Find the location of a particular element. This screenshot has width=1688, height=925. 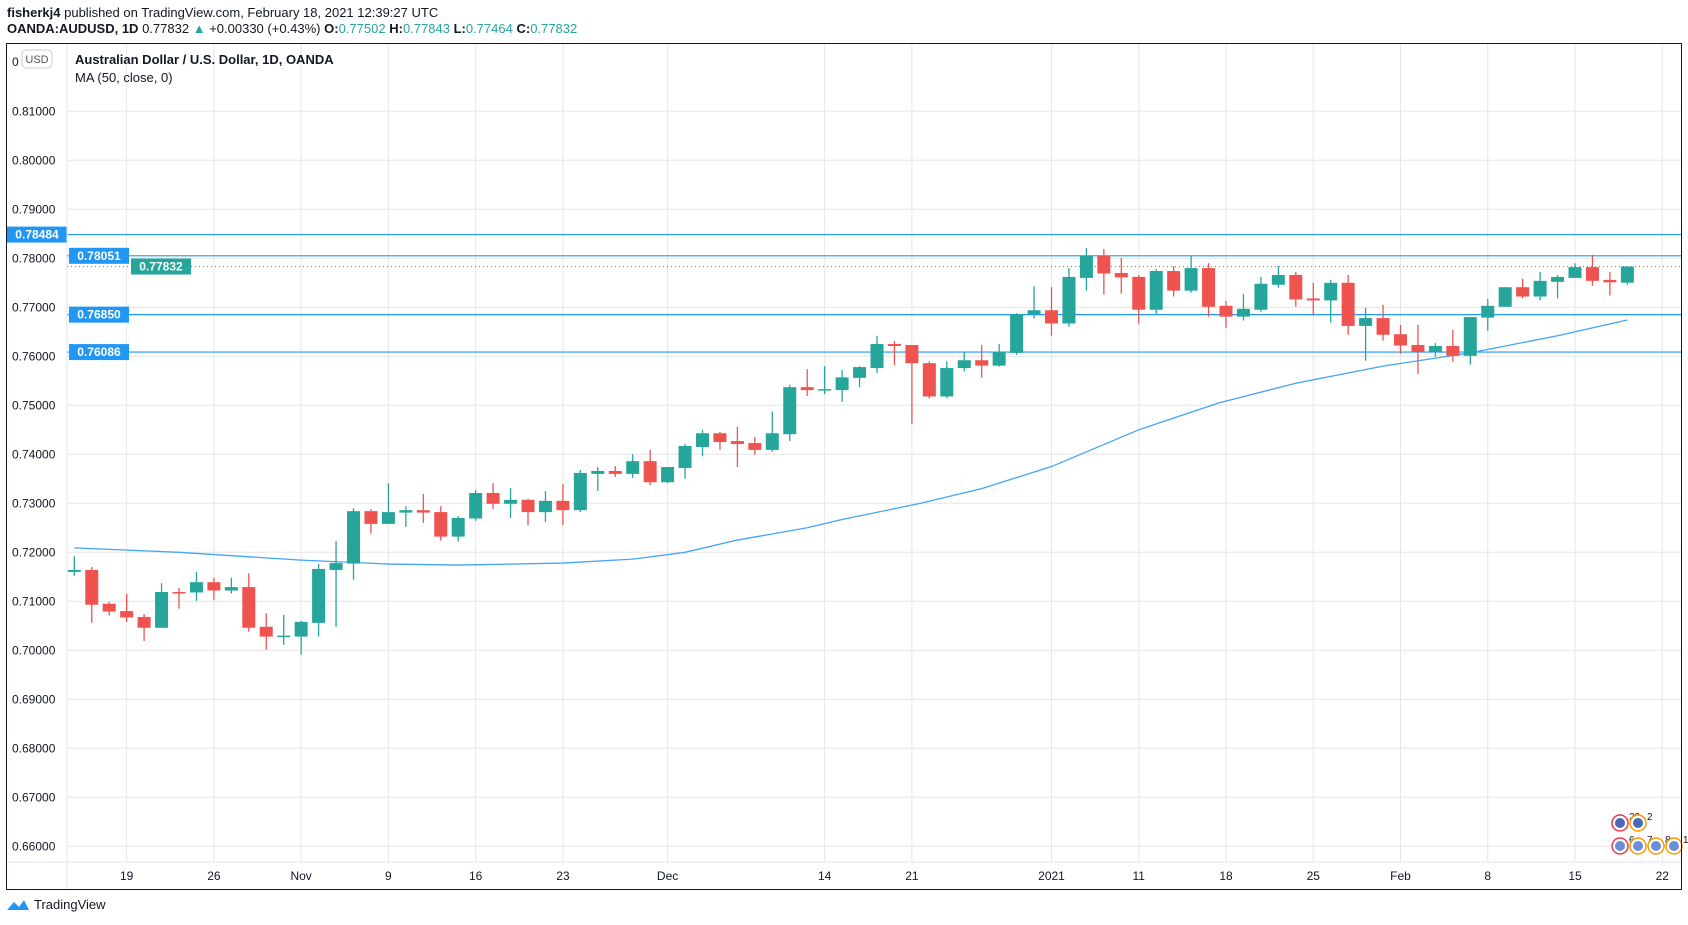

time-tick-label: 25 is located at coordinates (1314, 876).